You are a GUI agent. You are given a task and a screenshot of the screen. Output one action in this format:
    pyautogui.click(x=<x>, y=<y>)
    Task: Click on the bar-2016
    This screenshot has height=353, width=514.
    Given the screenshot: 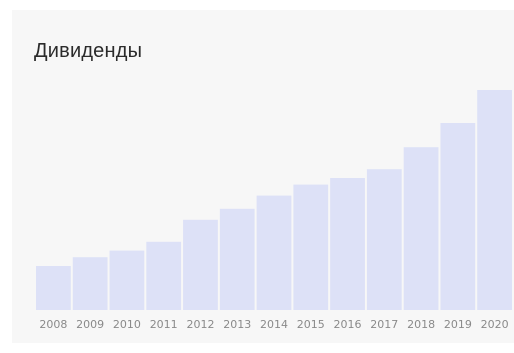 What is the action you would take?
    pyautogui.click(x=347, y=244)
    